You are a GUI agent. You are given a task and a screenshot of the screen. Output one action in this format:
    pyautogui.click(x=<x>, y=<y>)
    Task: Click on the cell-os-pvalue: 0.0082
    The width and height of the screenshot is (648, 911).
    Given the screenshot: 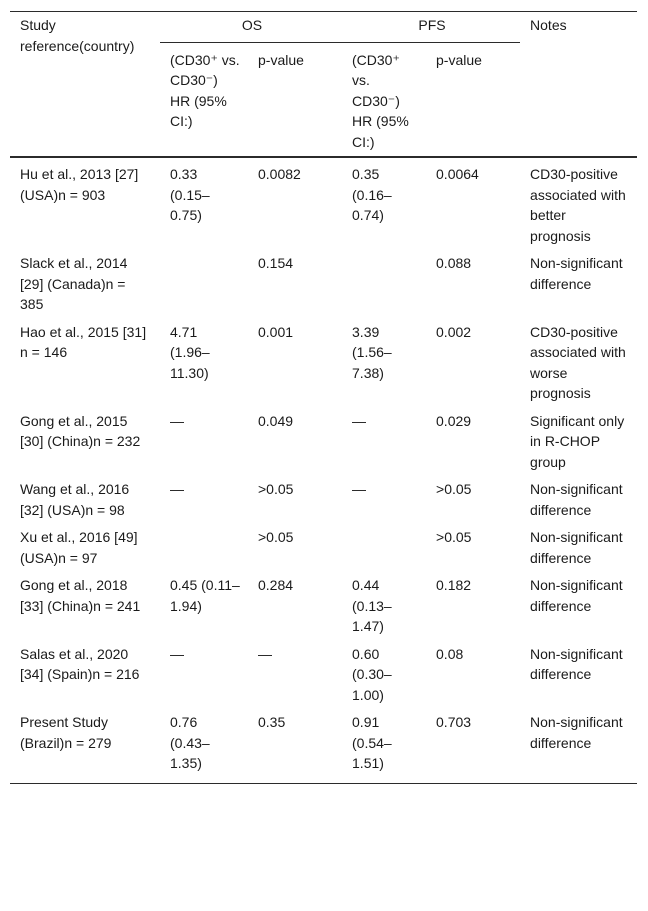 What is the action you would take?
    pyautogui.click(x=279, y=174)
    